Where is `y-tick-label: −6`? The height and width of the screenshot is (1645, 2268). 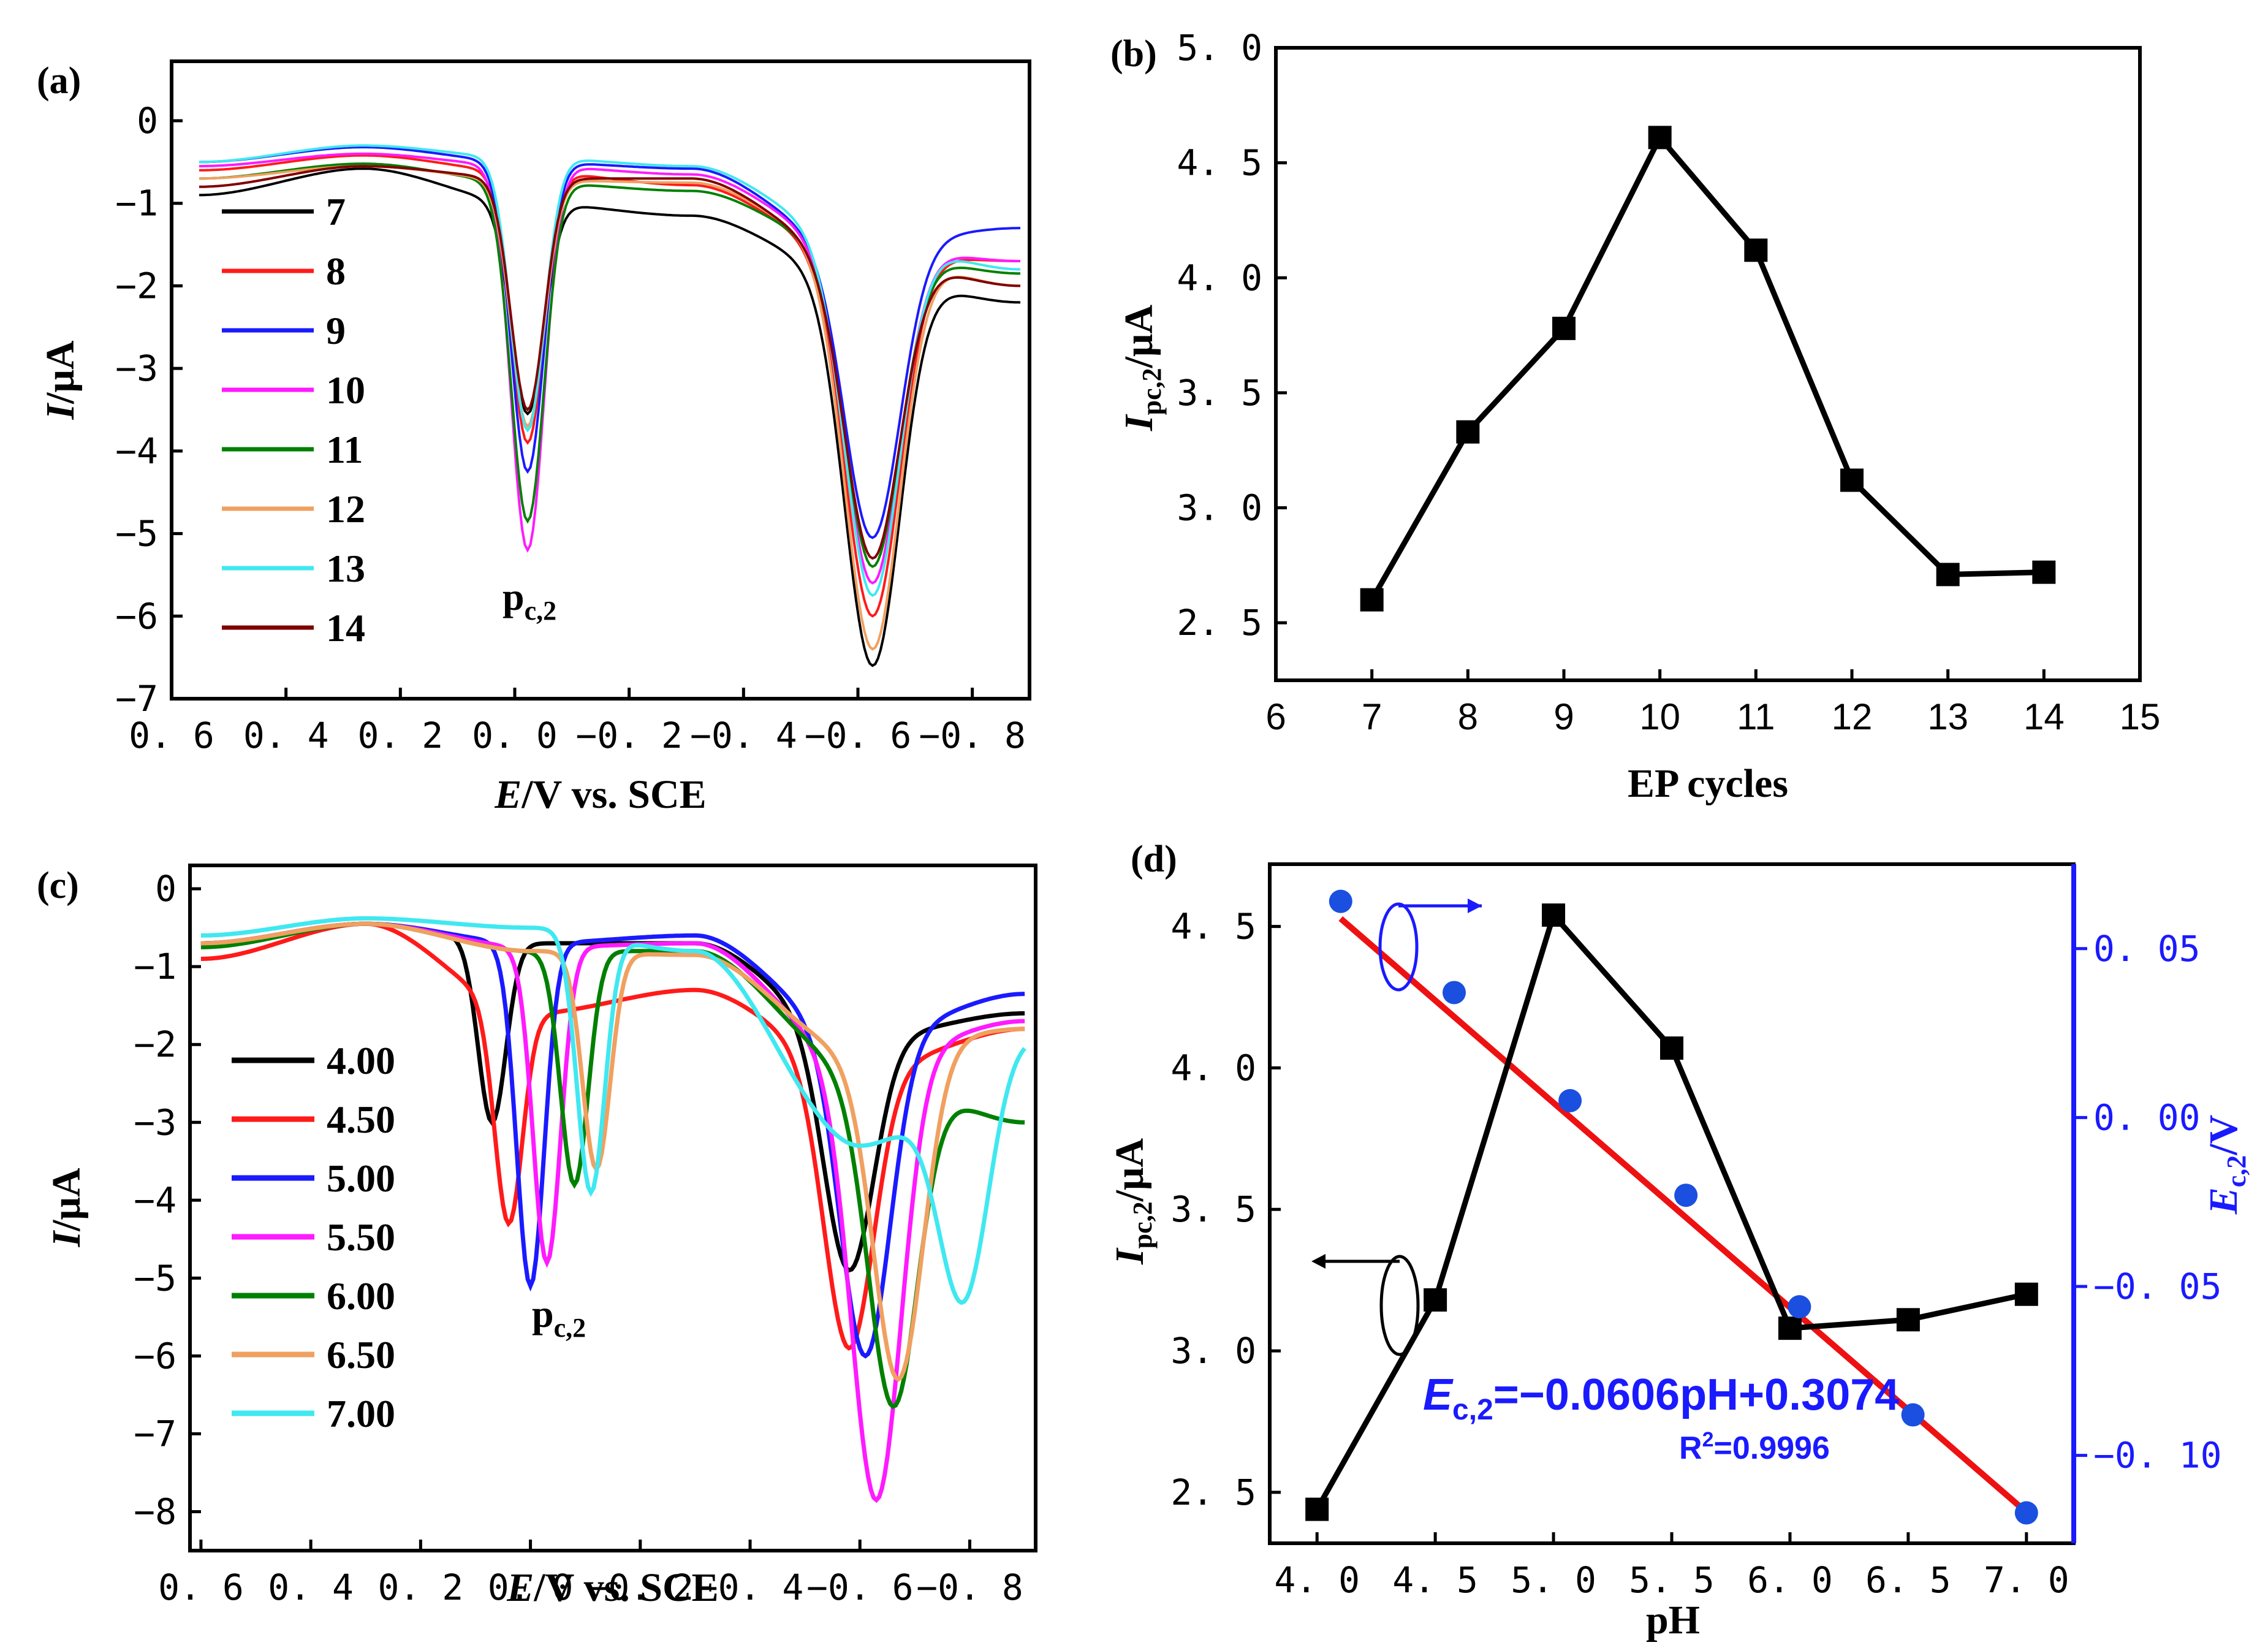 y-tick-label: −6 is located at coordinates (136, 616).